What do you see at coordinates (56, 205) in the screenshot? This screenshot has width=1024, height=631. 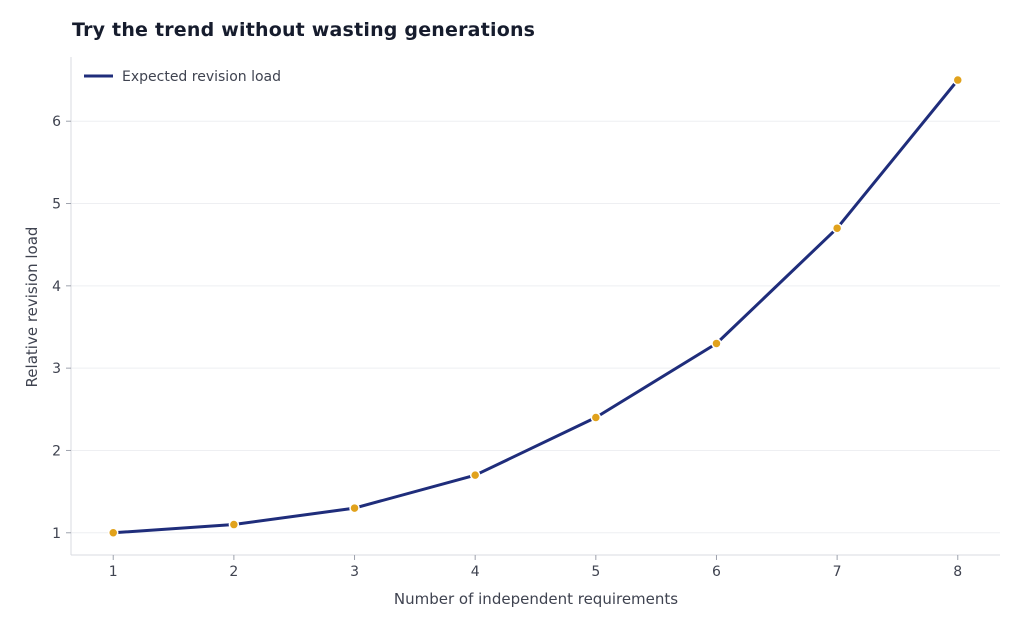 I see `y-tick-label: 5` at bounding box center [56, 205].